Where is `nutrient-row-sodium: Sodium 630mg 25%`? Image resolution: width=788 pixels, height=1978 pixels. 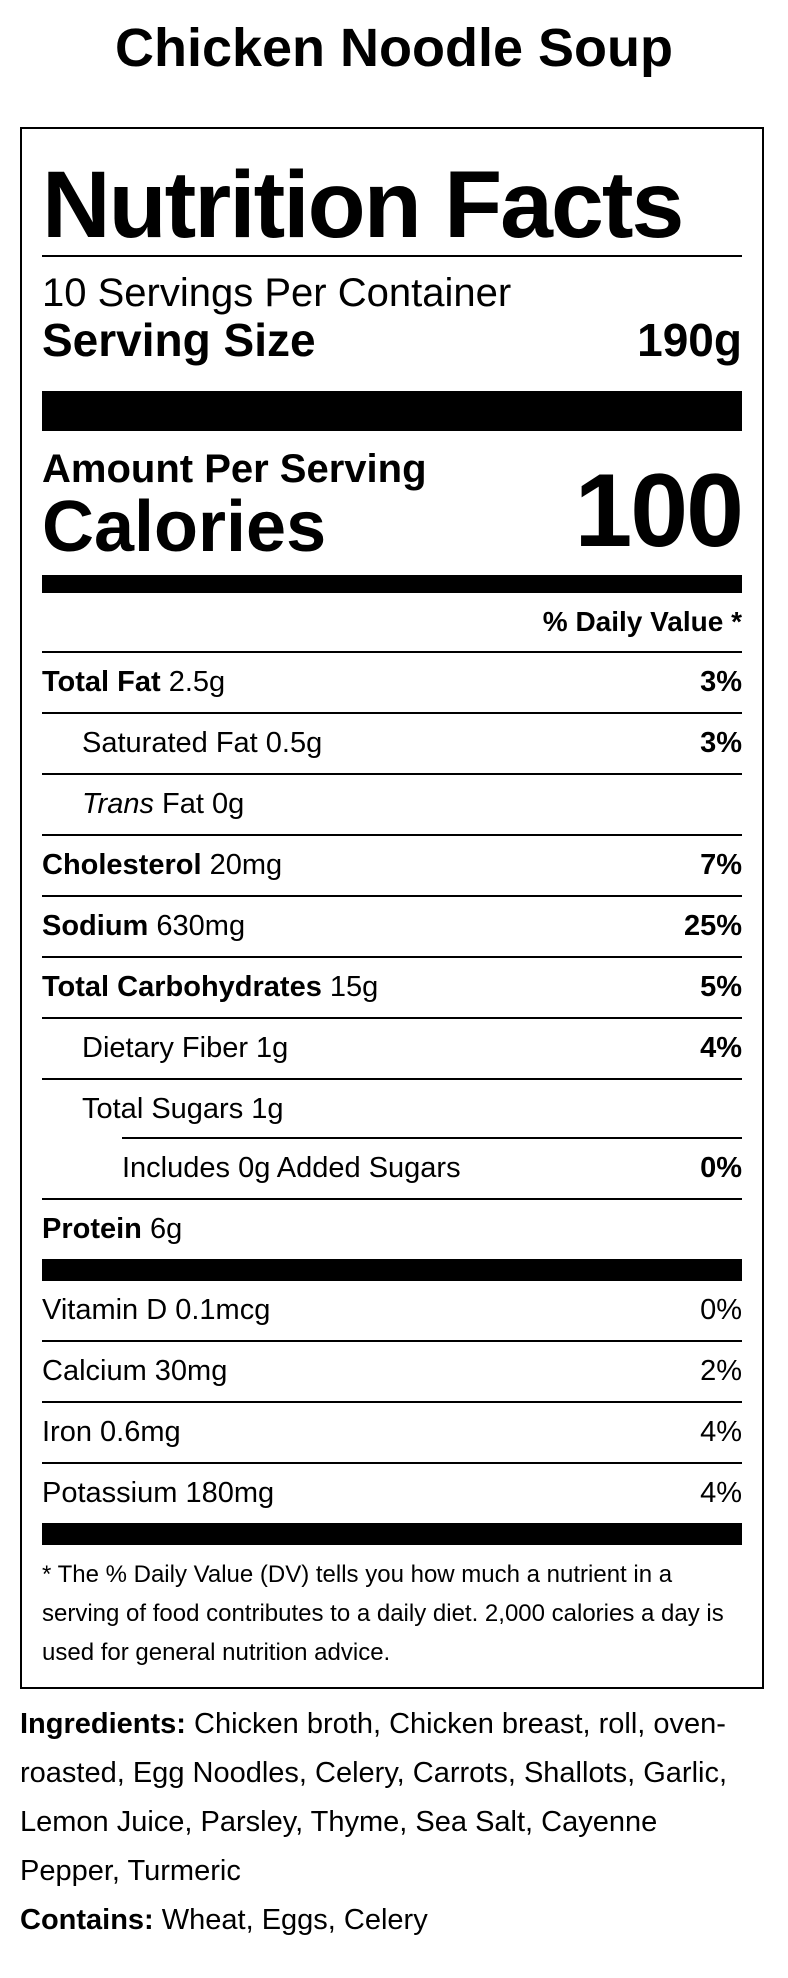
nutrient-row-sodium: Sodium 630mg 25% is located at coordinates (392, 927).